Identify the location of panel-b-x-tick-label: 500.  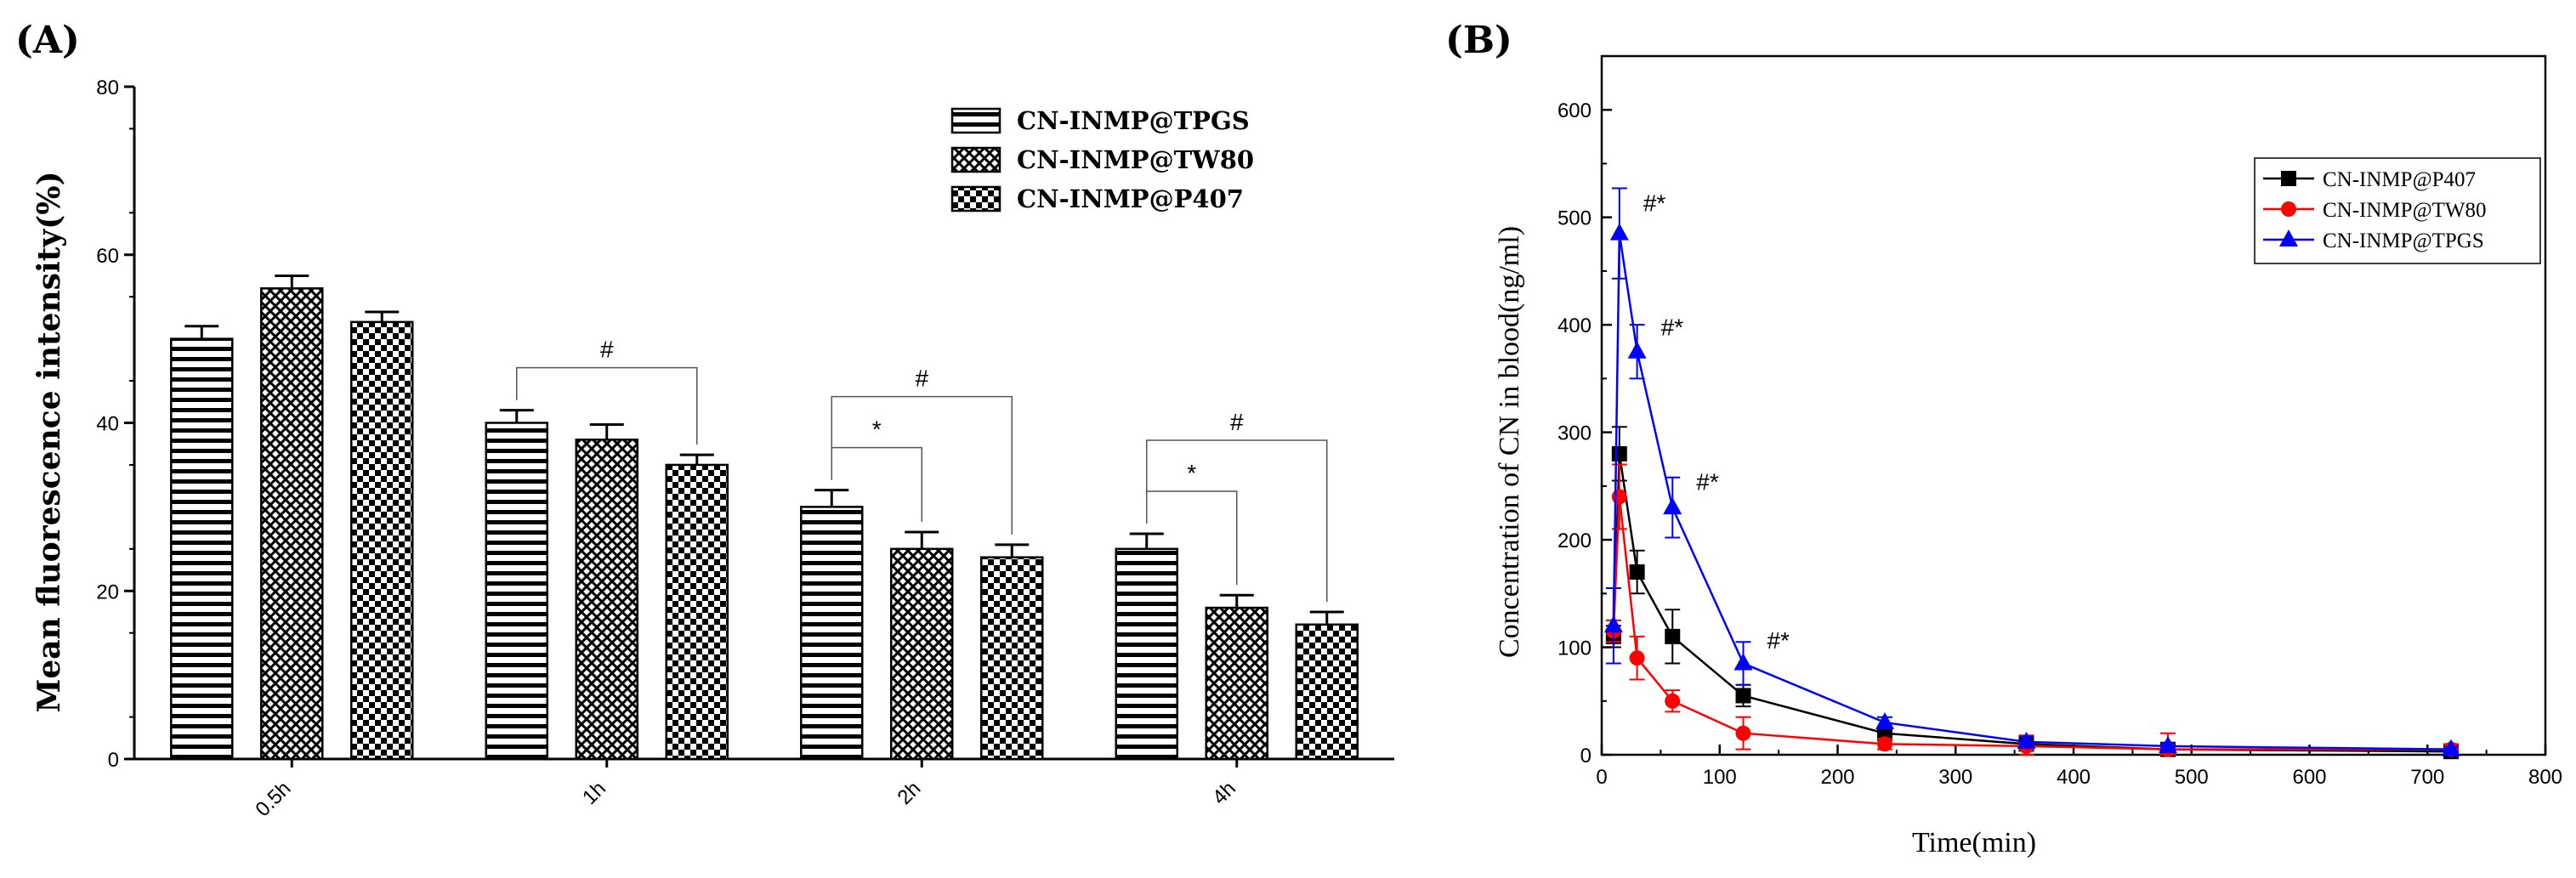
(2192, 778).